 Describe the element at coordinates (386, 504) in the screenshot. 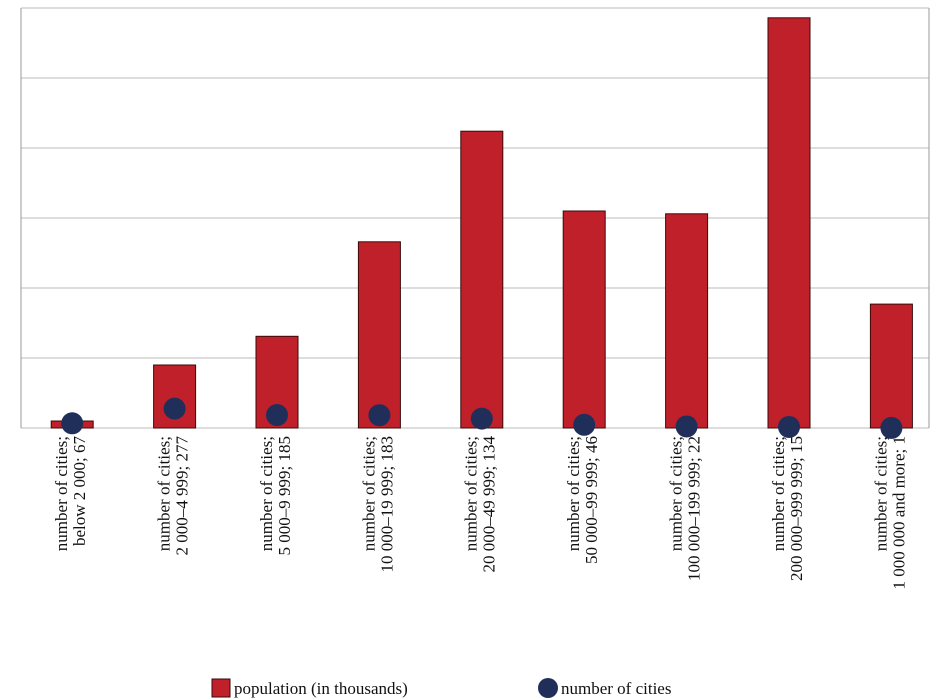

I see `x-tick-label: 10 000–19 999; 183` at that location.